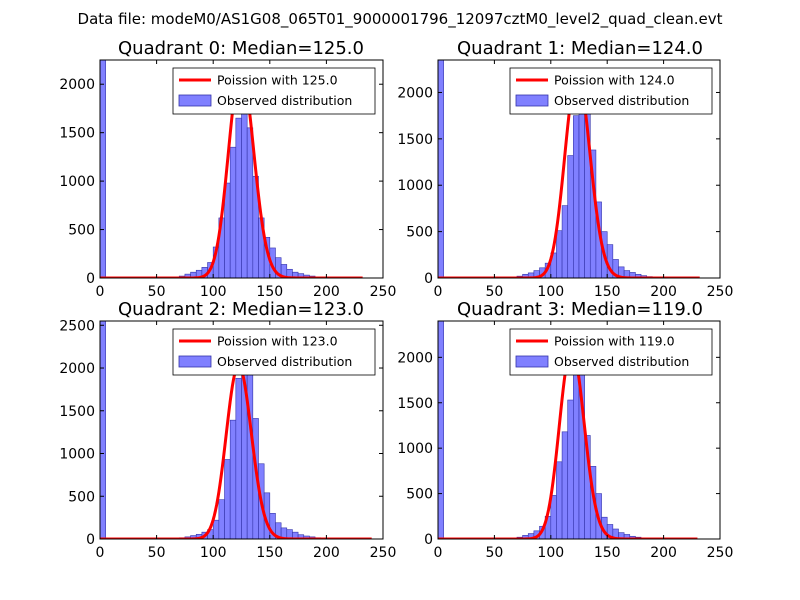 The width and height of the screenshot is (800, 600). Describe the element at coordinates (274, 352) in the screenshot. I see `legend: Poission with 123.0 Observed distribution` at that location.